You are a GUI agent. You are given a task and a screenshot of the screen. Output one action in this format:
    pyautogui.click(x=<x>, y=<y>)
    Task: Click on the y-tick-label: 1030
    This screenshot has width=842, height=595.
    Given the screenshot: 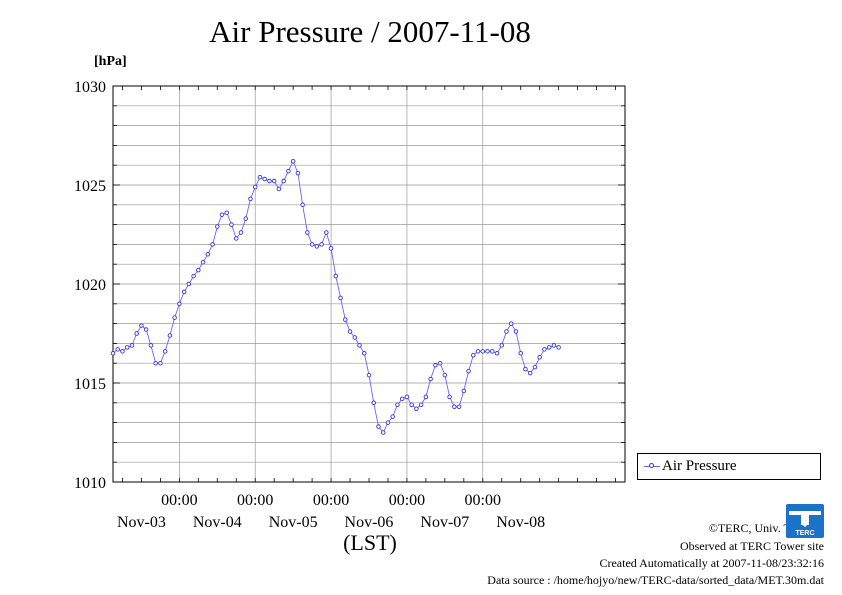 What is the action you would take?
    pyautogui.click(x=90, y=87)
    